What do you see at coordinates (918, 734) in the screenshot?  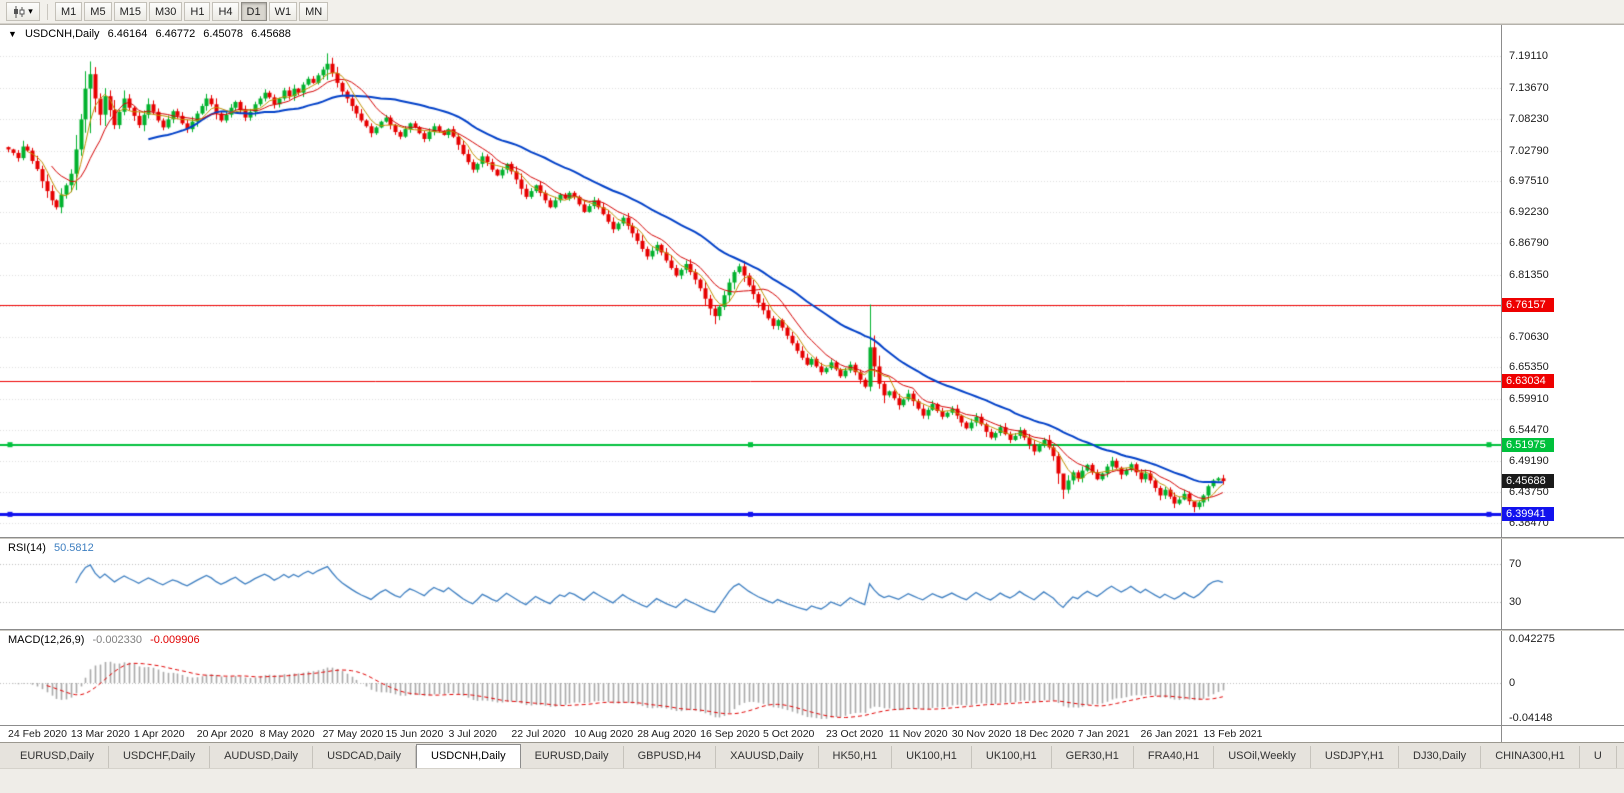 I see `date-axis-label: 11 Nov 2020` at bounding box center [918, 734].